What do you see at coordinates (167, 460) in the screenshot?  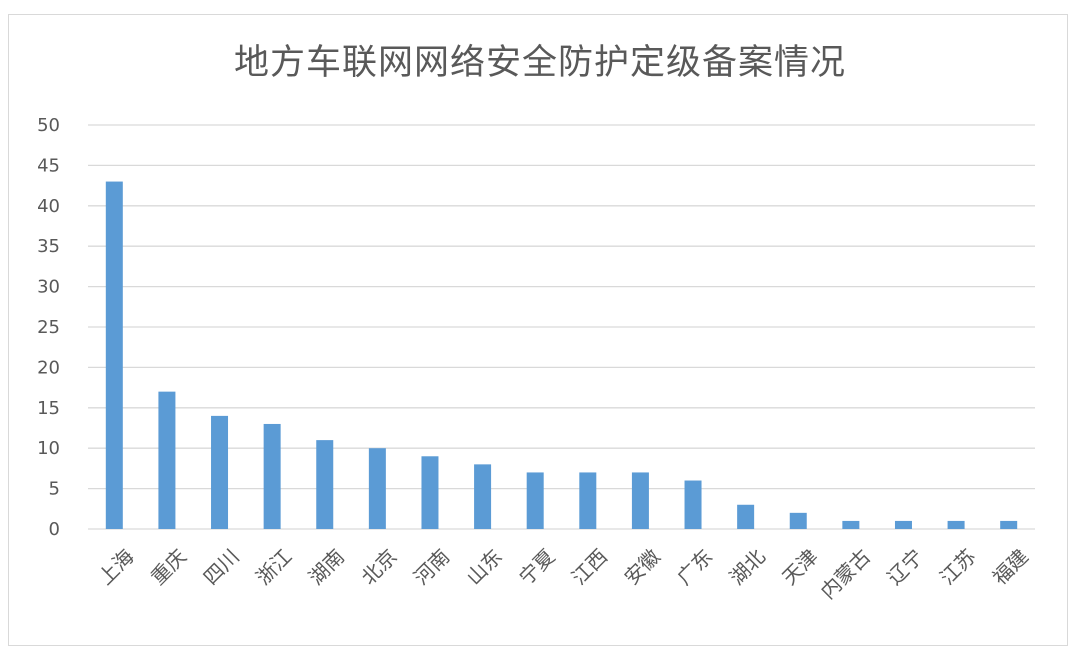 I see `bar-重庆` at bounding box center [167, 460].